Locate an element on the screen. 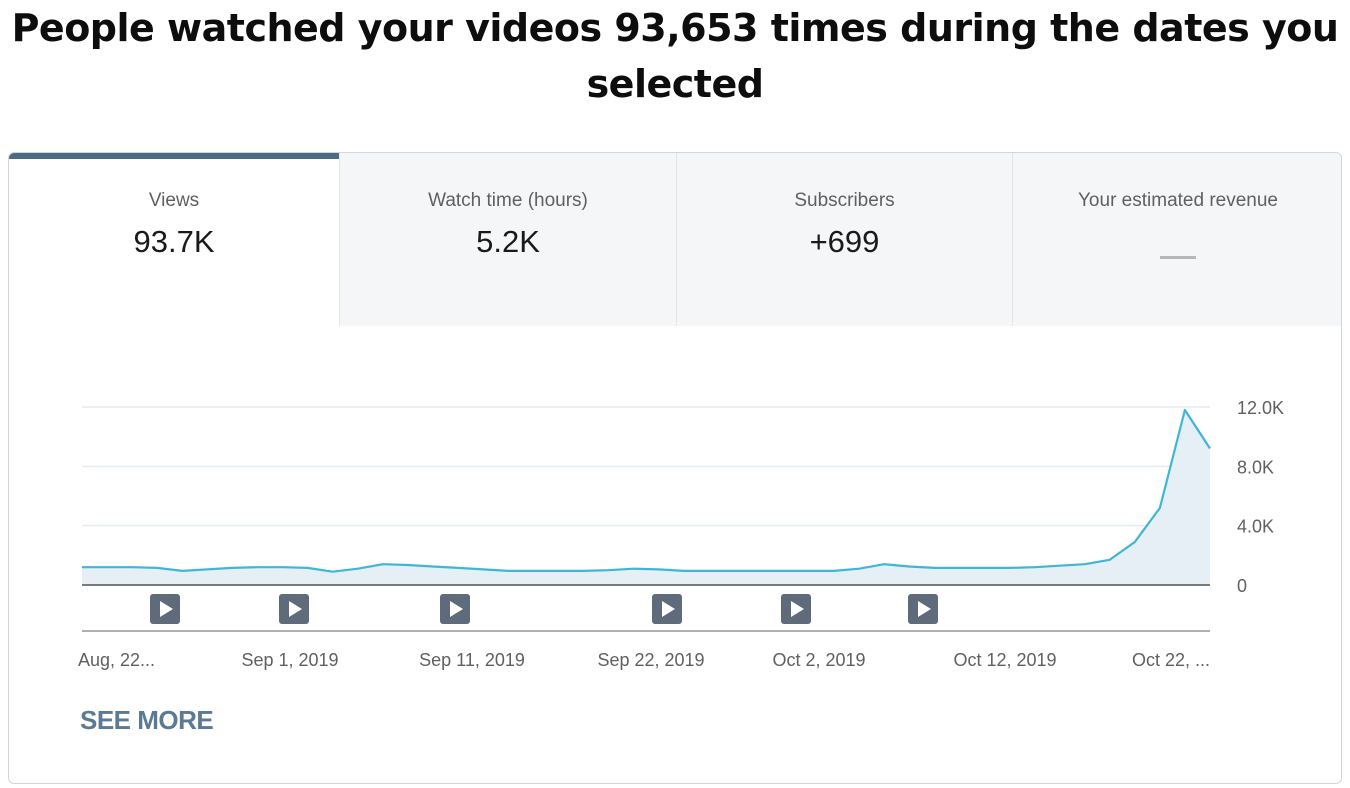 This screenshot has height=788, width=1350. x-tick-label: Sep 11, 2019 is located at coordinates (472, 660).